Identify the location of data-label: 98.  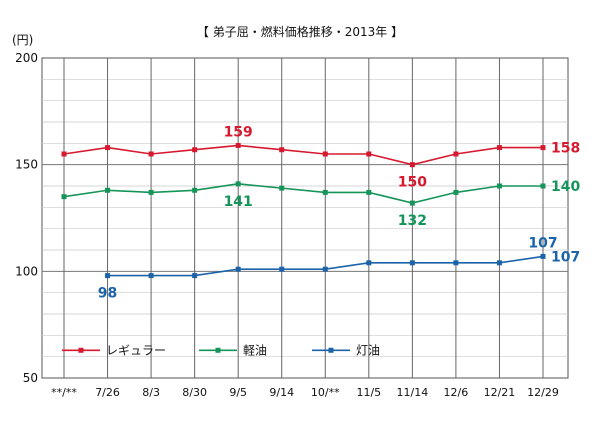
(107, 294).